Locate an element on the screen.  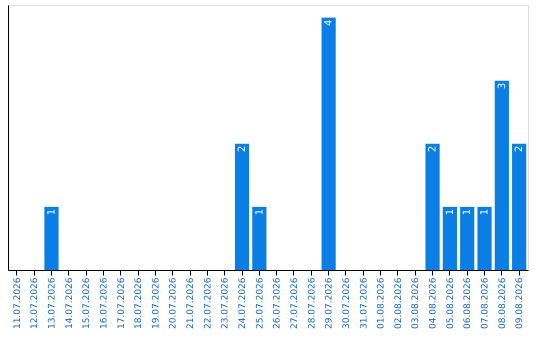
x-tick-label: 07.08.2026 is located at coordinates (485, 303).